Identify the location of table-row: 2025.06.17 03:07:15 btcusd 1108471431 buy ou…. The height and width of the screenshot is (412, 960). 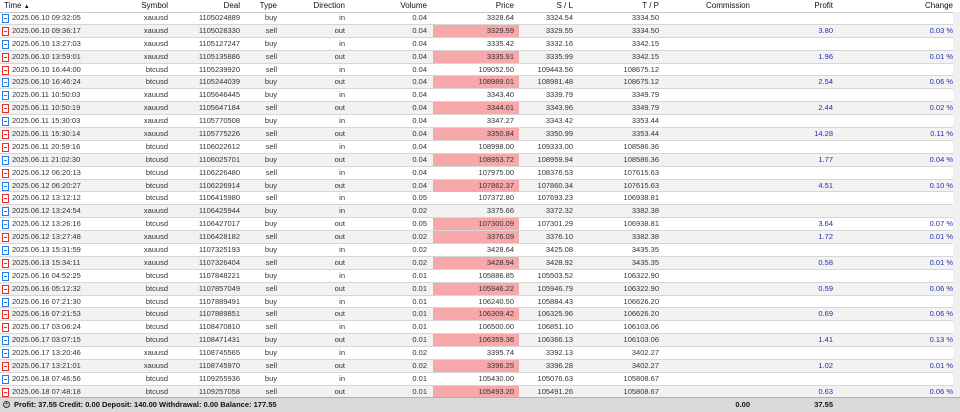
(480, 341).